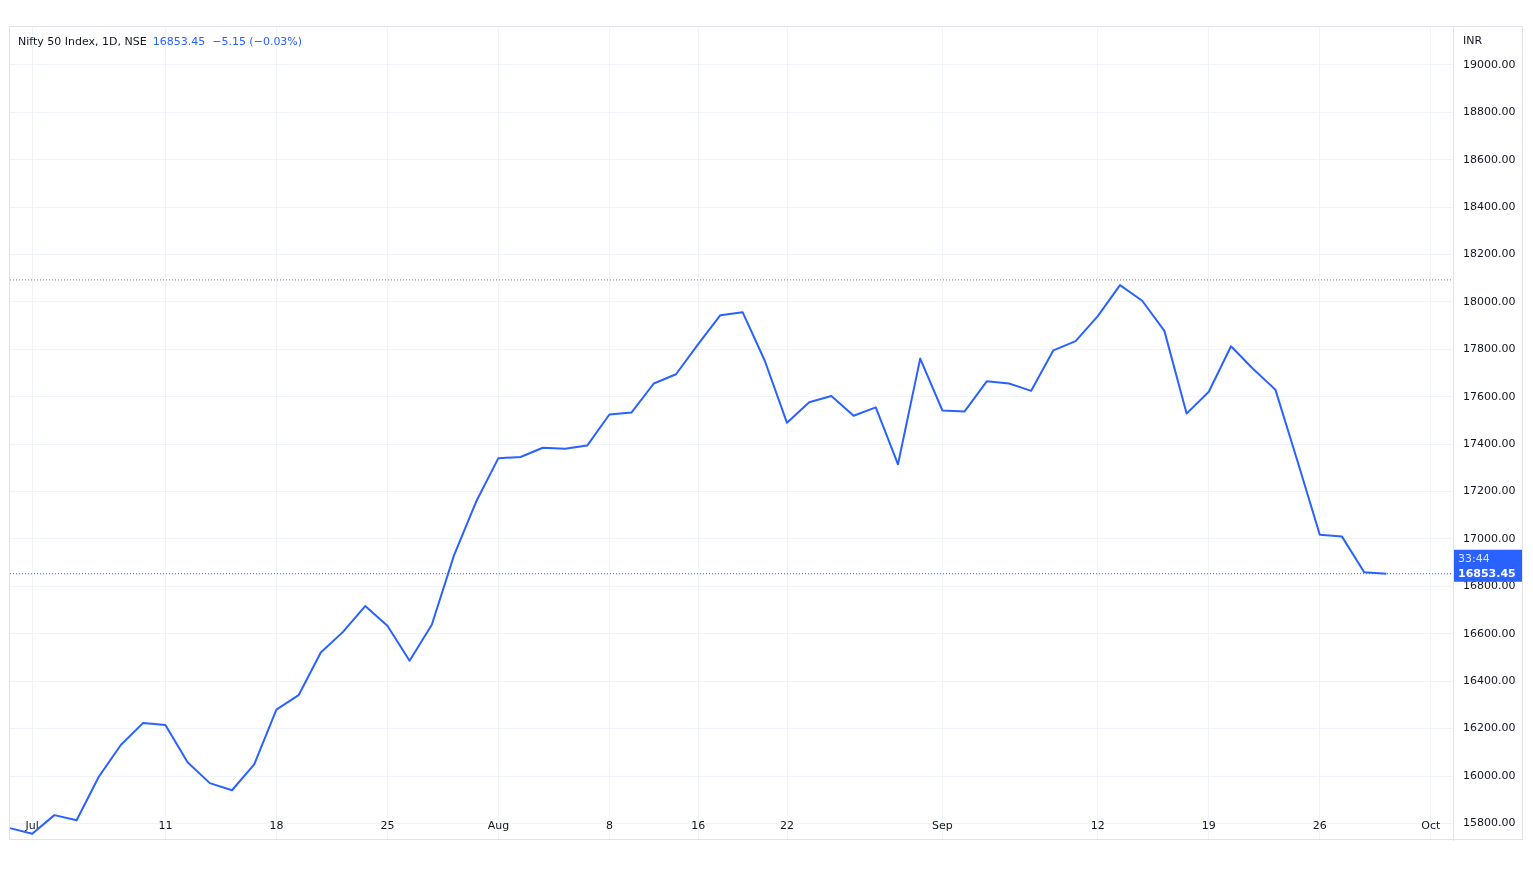  What do you see at coordinates (1489, 159) in the screenshot?
I see `y-tick-label: 18600.00` at bounding box center [1489, 159].